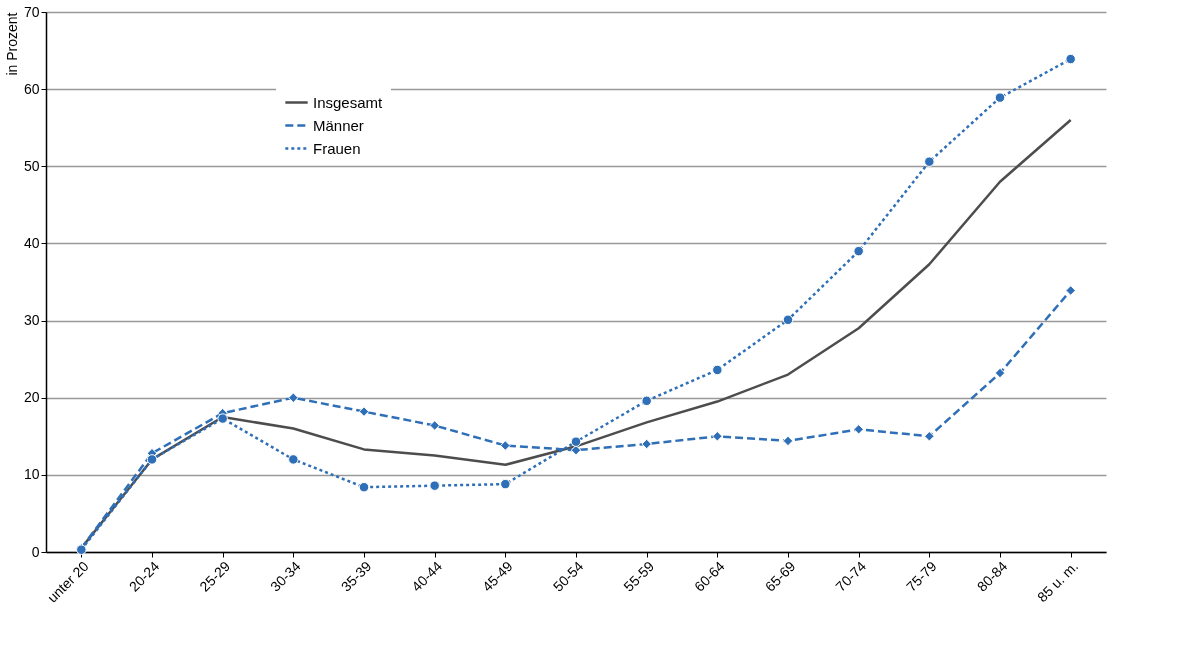  I want to click on legend-label: Männer, so click(338, 125).